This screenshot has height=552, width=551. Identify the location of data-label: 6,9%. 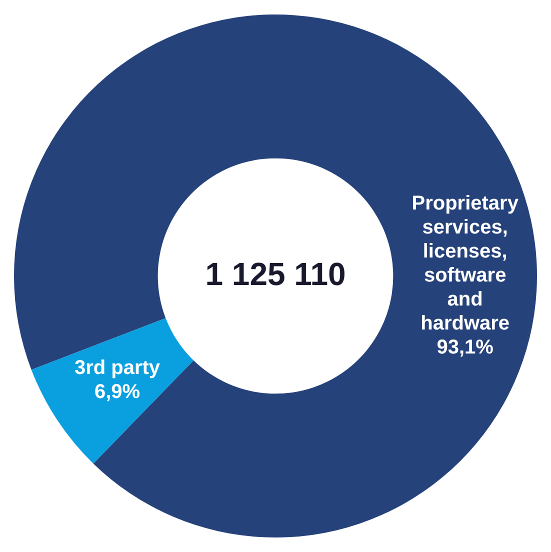
(117, 391).